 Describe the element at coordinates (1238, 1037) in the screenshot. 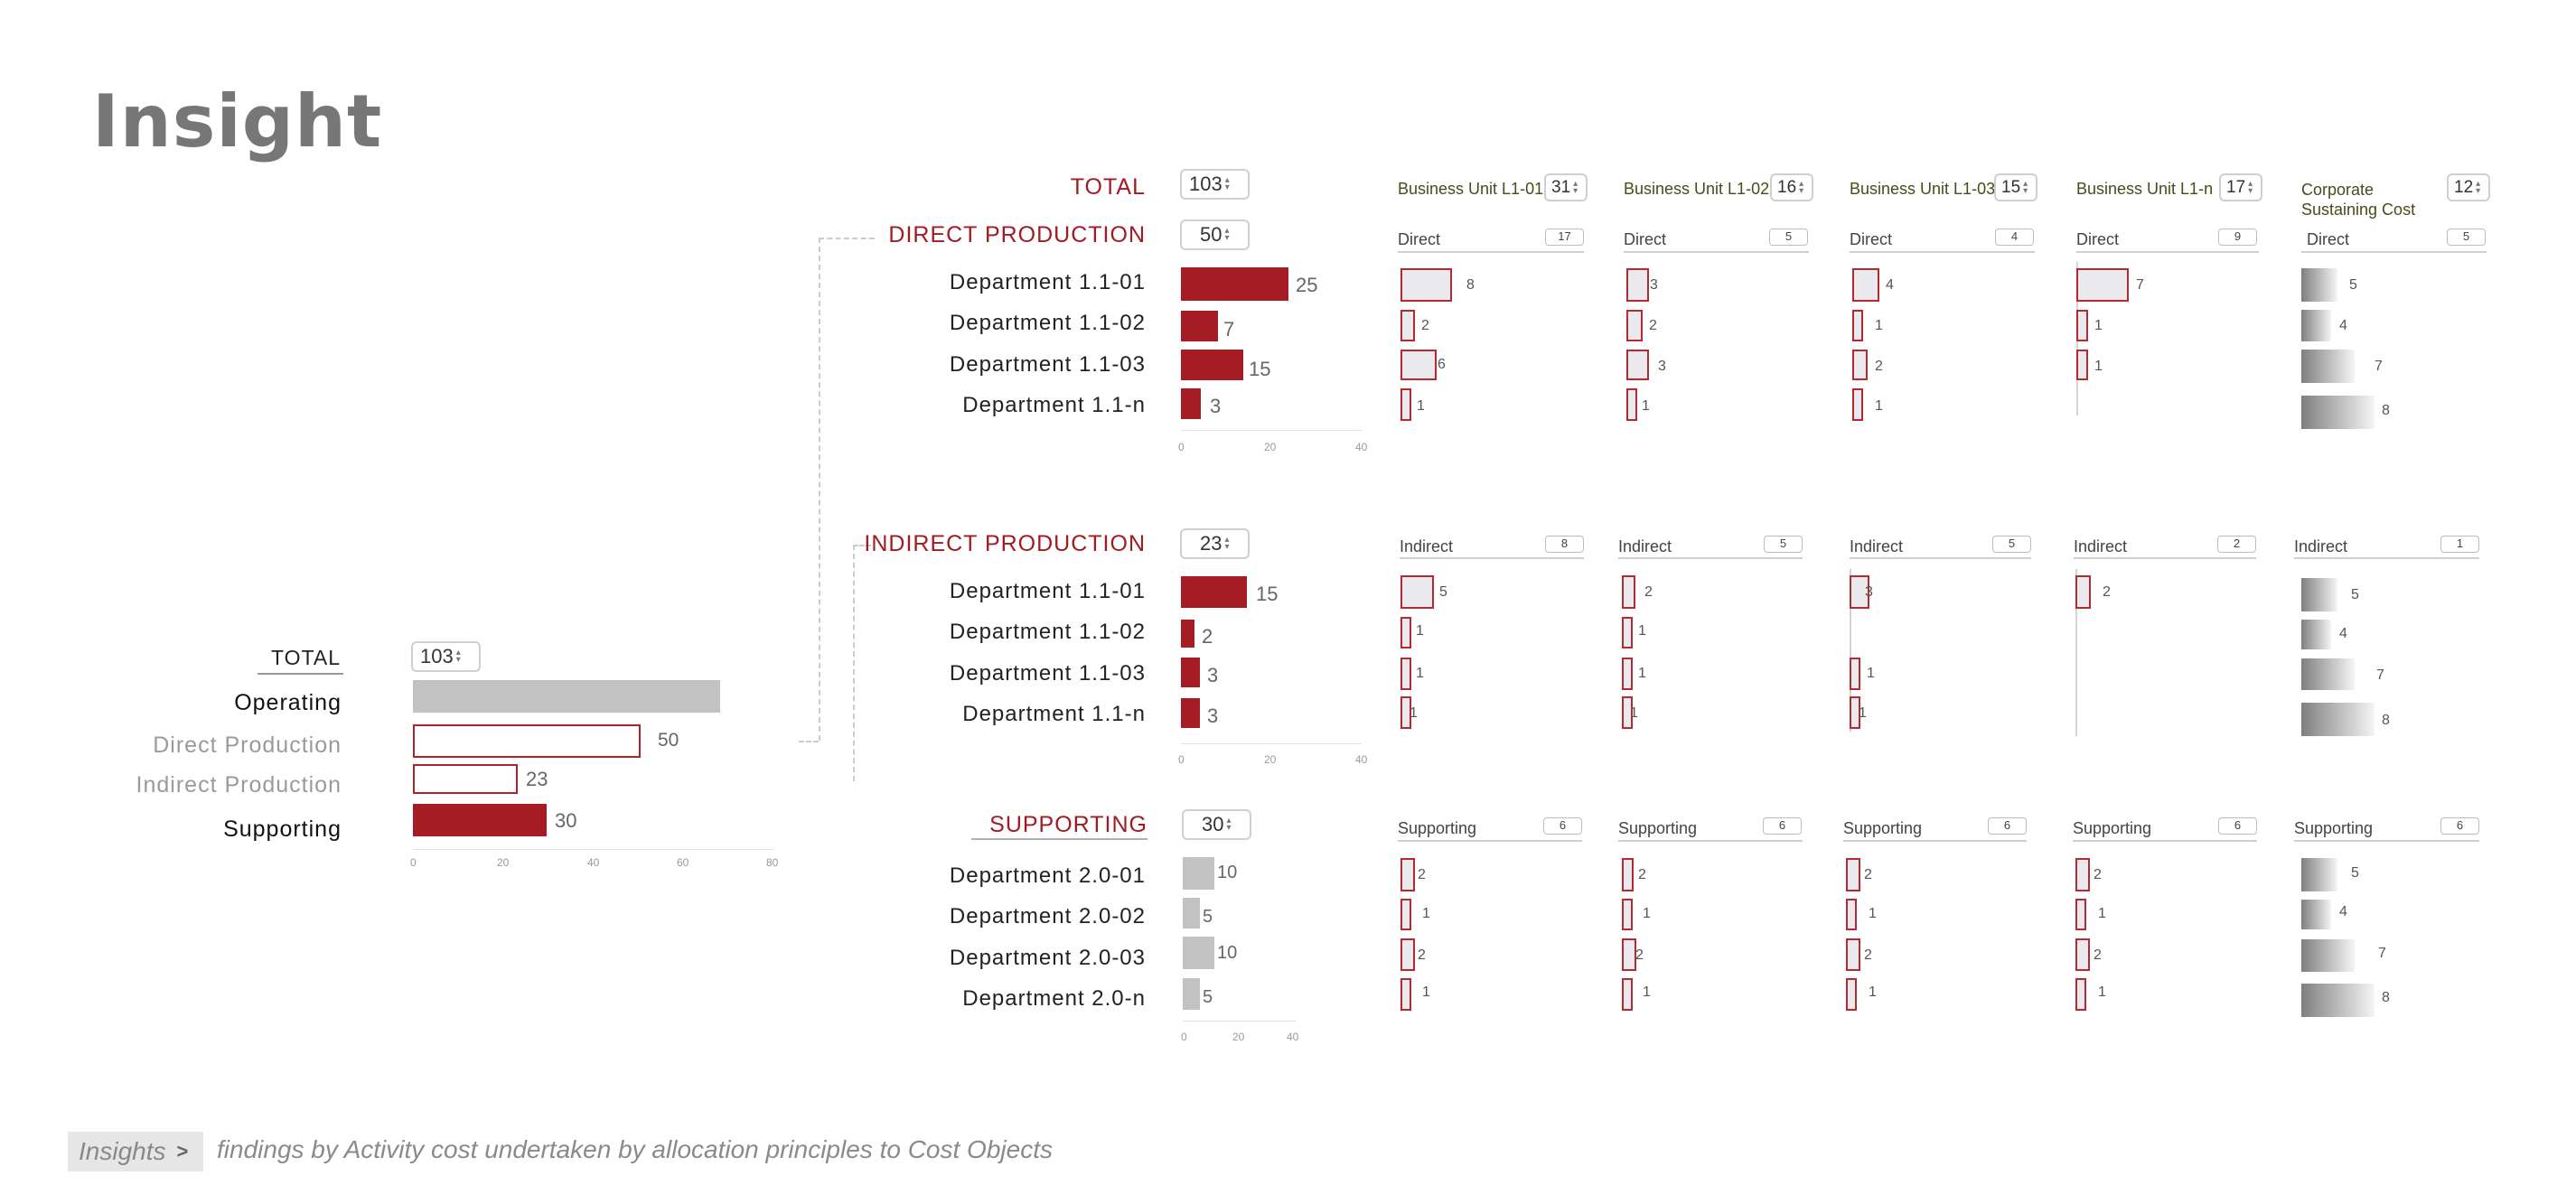

I see `section-tick: 20` at that location.